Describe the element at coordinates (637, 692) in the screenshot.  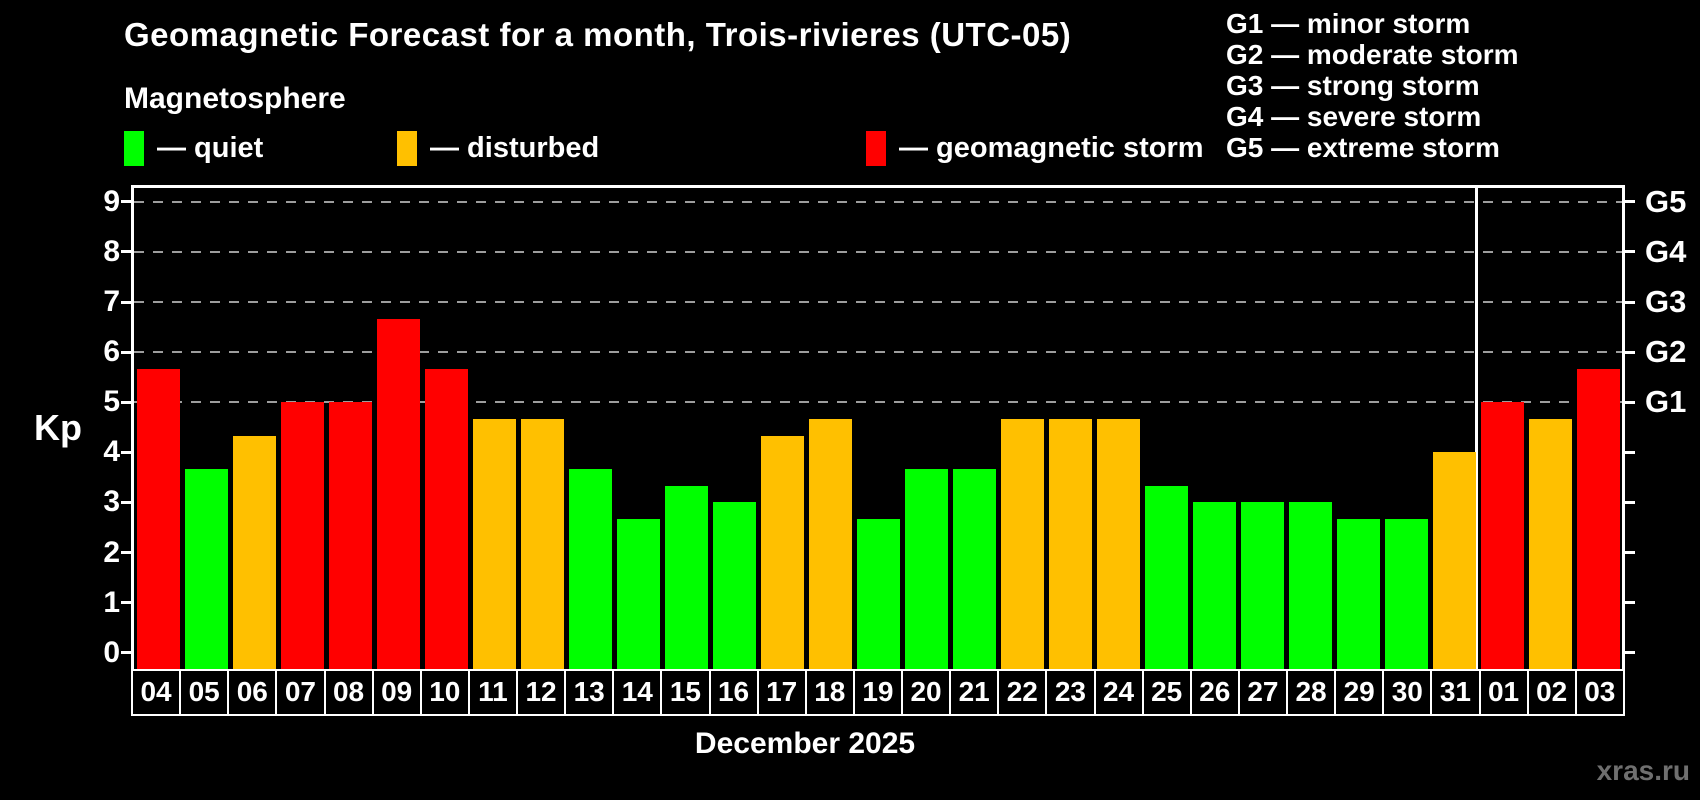
I see `day-label-cell-14: 14` at that location.